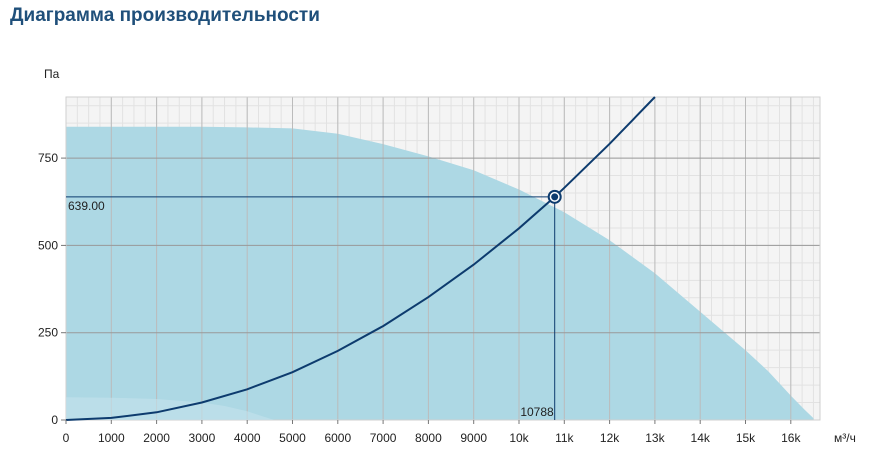 Image resolution: width=869 pixels, height=458 pixels. What do you see at coordinates (701, 438) in the screenshot?
I see `x-tick-label: 14k` at bounding box center [701, 438].